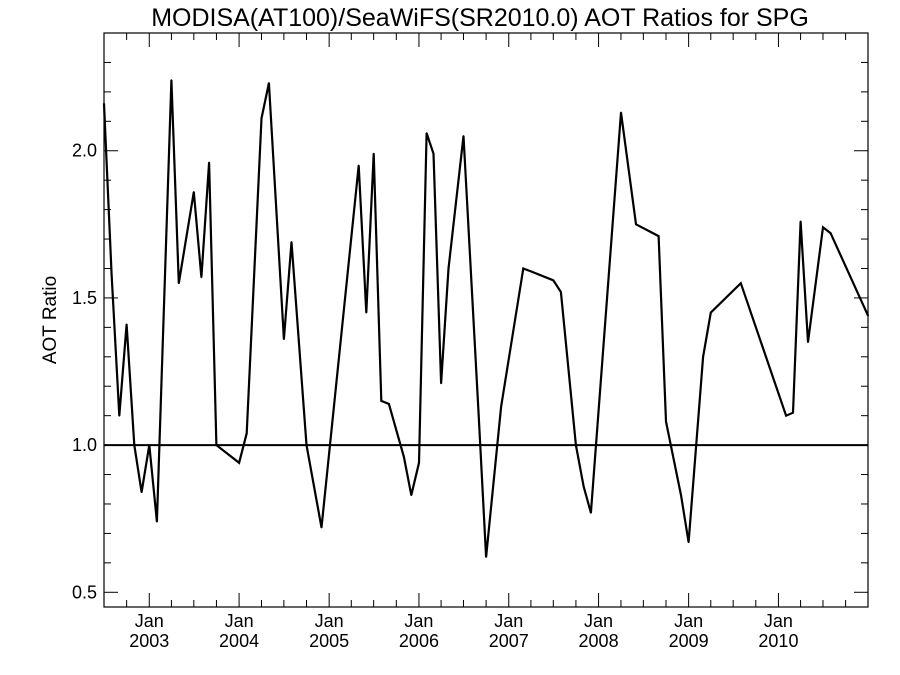 This screenshot has height=675, width=900. What do you see at coordinates (239, 641) in the screenshot?
I see `x-tick-year-label: 2004` at bounding box center [239, 641].